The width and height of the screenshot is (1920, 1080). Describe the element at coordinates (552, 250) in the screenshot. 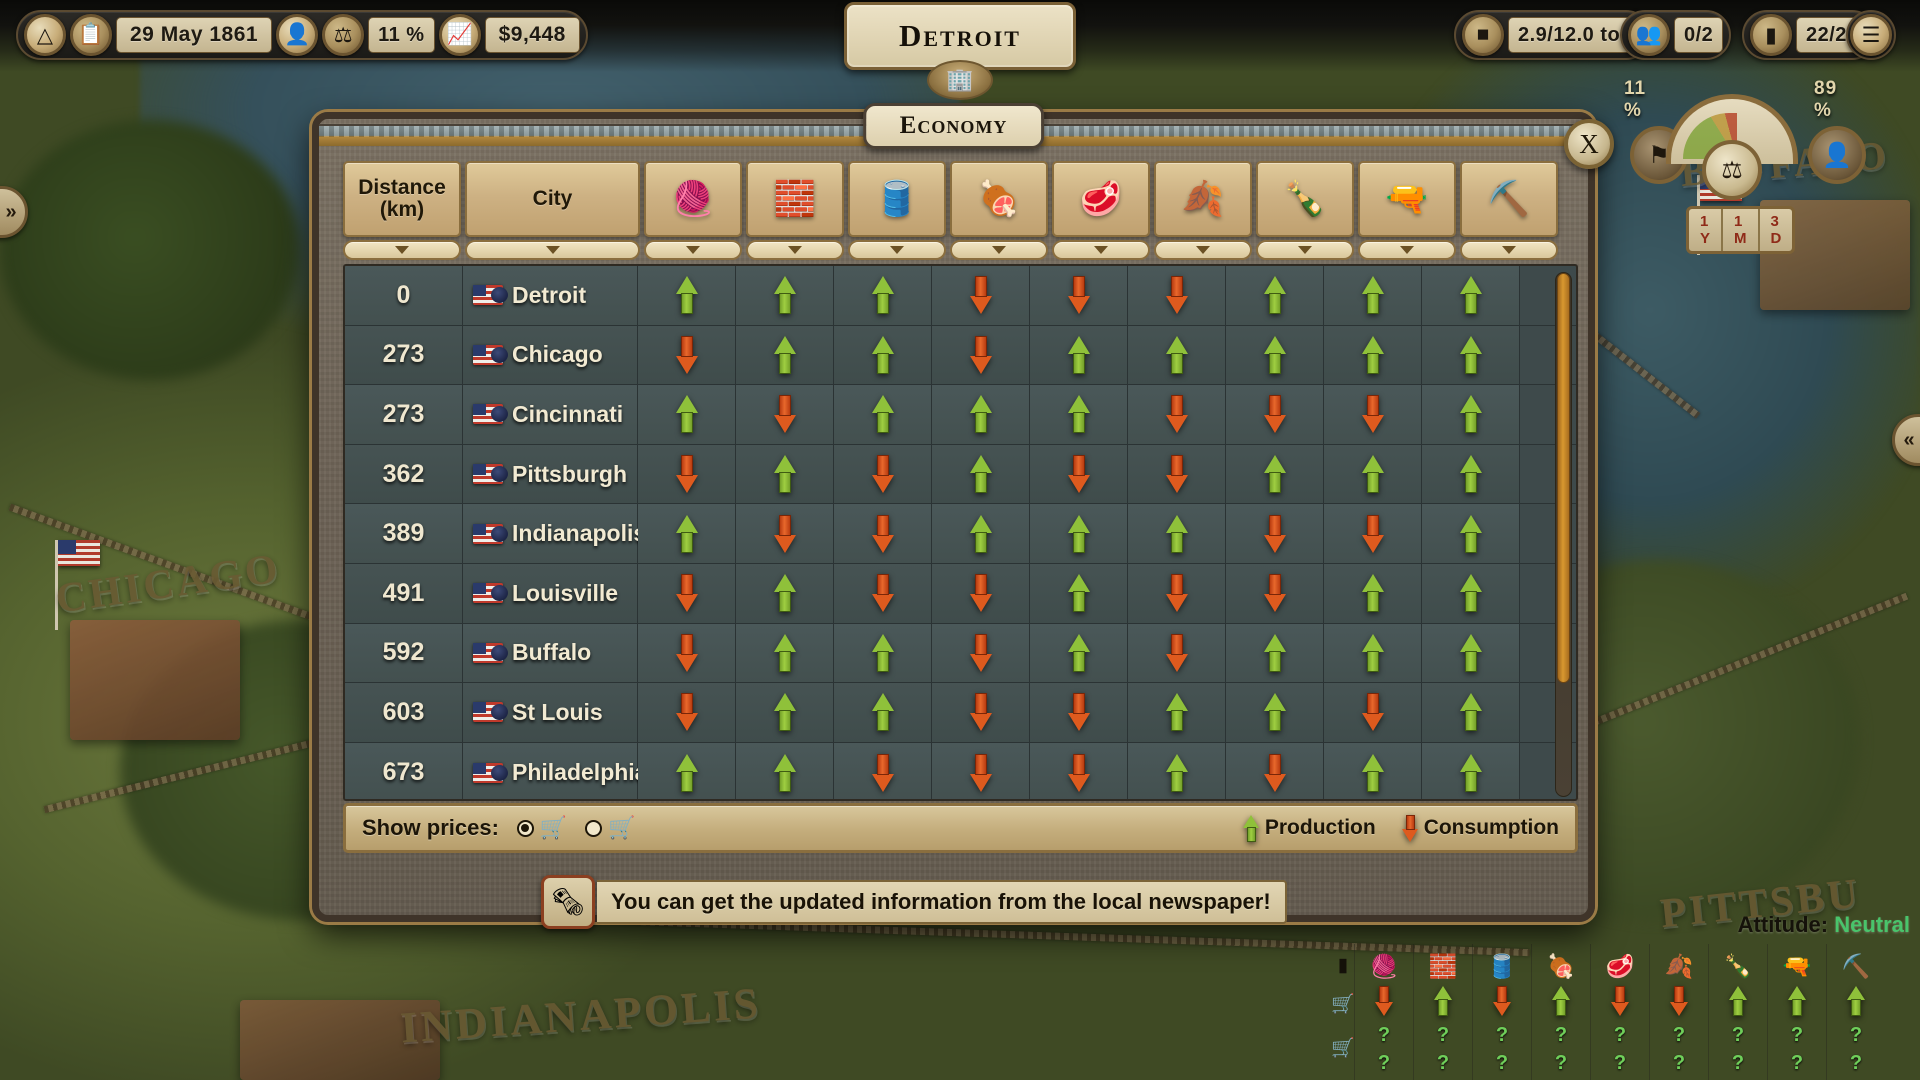

I see `sort-button-city` at that location.